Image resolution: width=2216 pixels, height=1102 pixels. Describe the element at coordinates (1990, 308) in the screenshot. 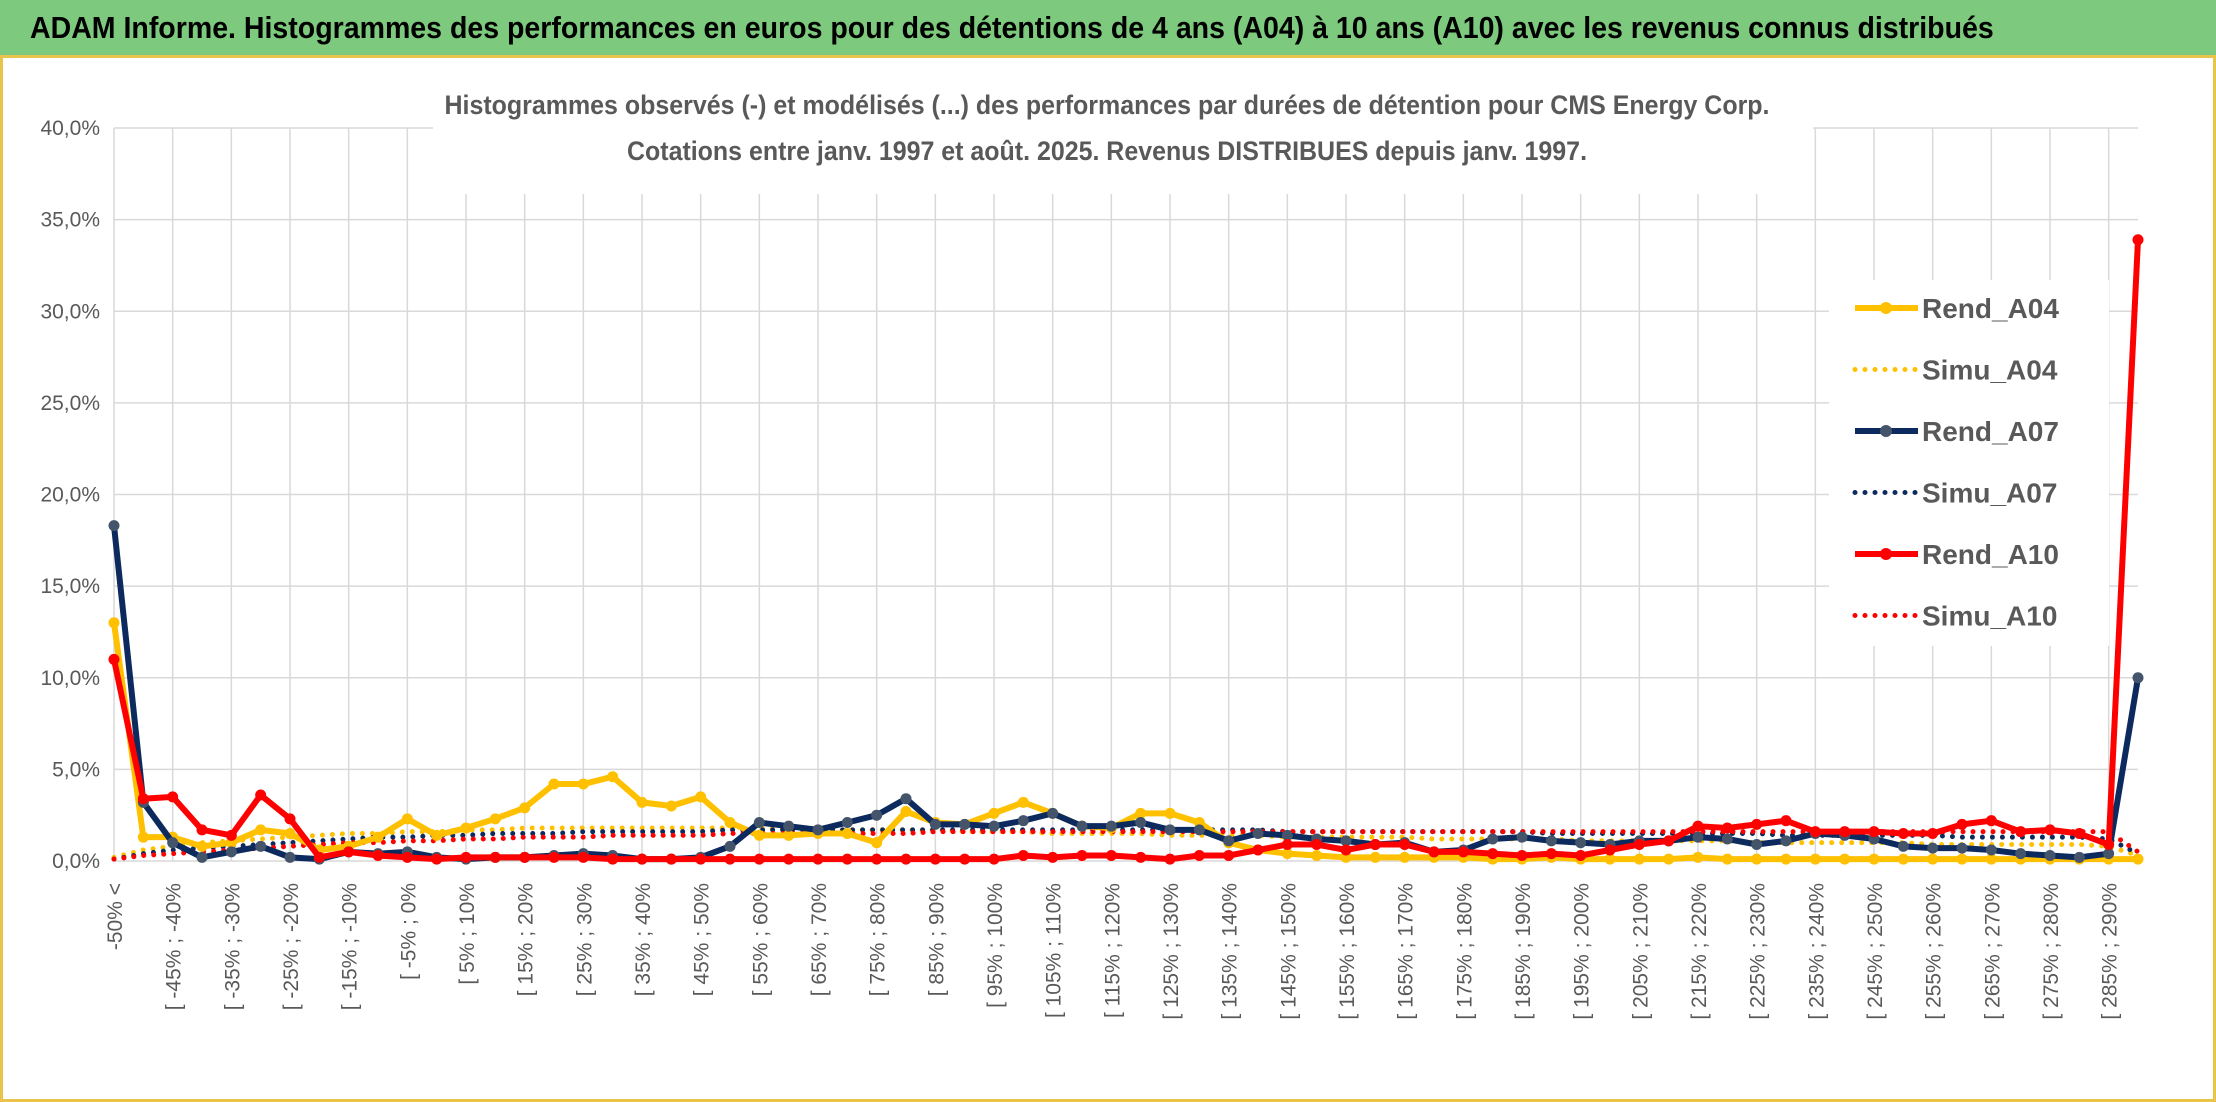

I see `legend-label: Rend_A04` at that location.